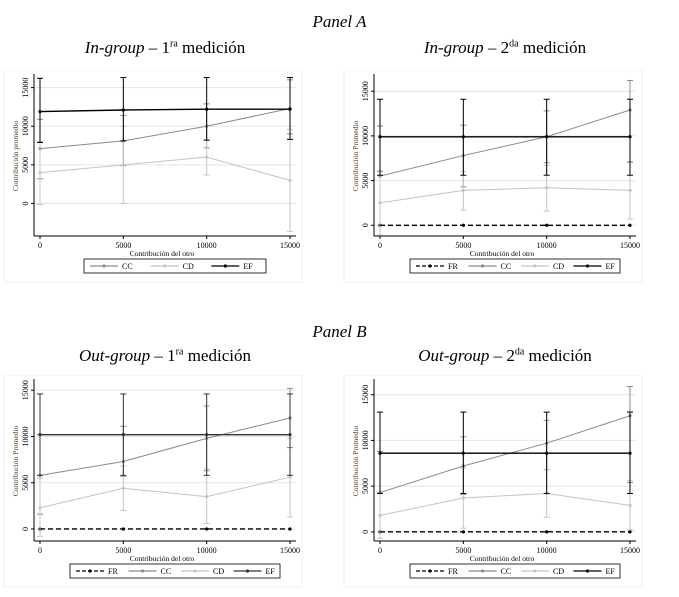  What do you see at coordinates (453, 47) in the screenshot?
I see `title-group: In-group` at bounding box center [453, 47].